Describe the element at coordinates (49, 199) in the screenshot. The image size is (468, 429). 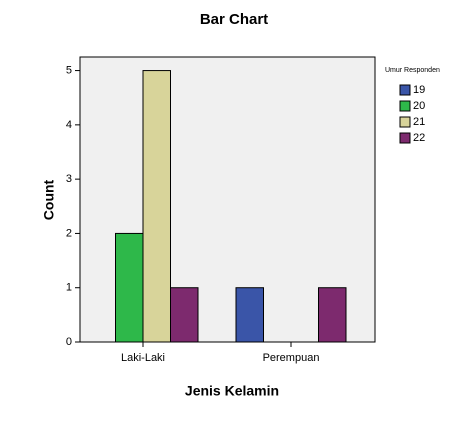
I see `y-axis-label: Count` at that location.